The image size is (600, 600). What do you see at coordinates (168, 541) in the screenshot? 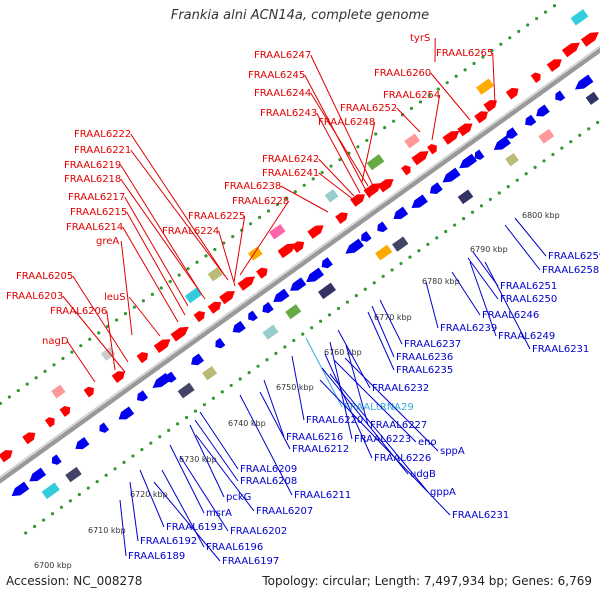
I see `gene-label-bottom: FRAAL6192` at bounding box center [168, 541].